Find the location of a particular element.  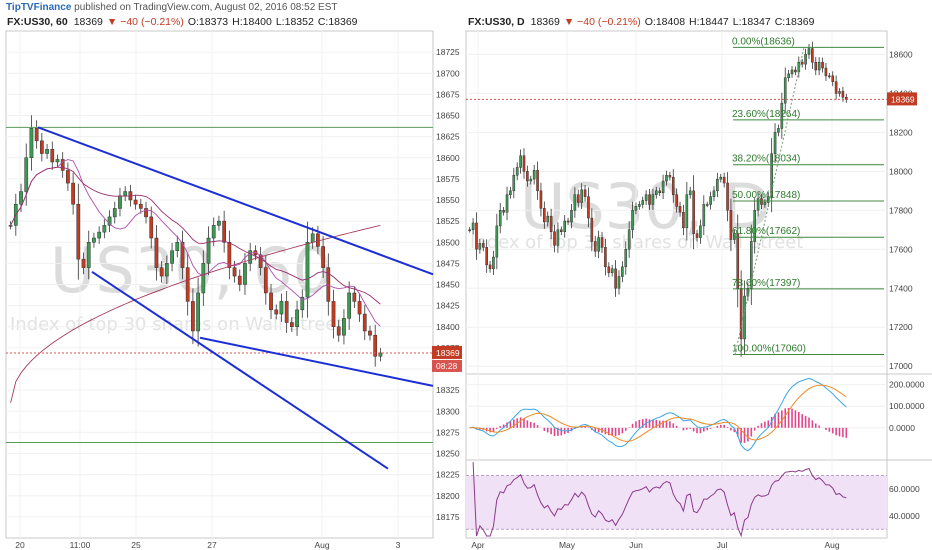

right-x-tick: Jul is located at coordinates (722, 545).